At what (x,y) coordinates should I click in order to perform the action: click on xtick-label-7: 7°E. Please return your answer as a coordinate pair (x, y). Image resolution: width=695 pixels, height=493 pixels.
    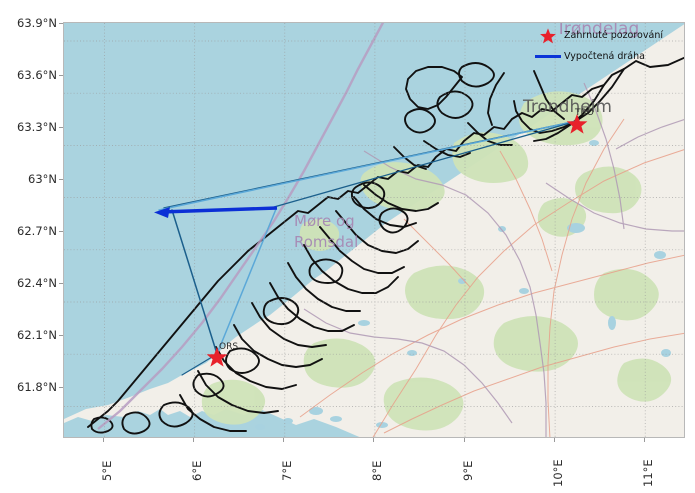
    Looking at the image, I should click on (287, 470).